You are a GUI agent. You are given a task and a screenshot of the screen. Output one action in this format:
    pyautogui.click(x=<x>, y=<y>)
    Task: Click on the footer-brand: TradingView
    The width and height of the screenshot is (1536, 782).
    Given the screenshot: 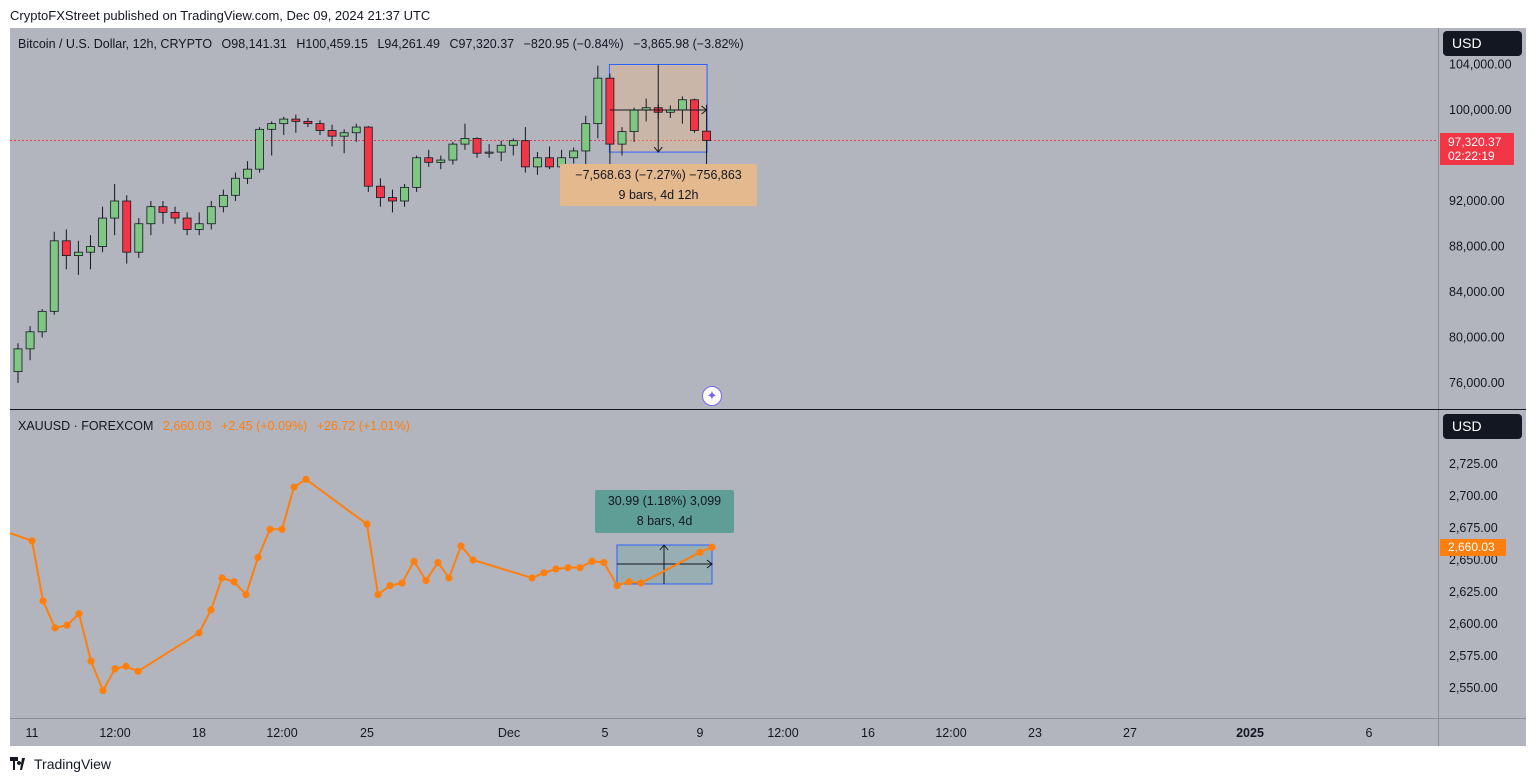 What is the action you would take?
    pyautogui.click(x=73, y=764)
    